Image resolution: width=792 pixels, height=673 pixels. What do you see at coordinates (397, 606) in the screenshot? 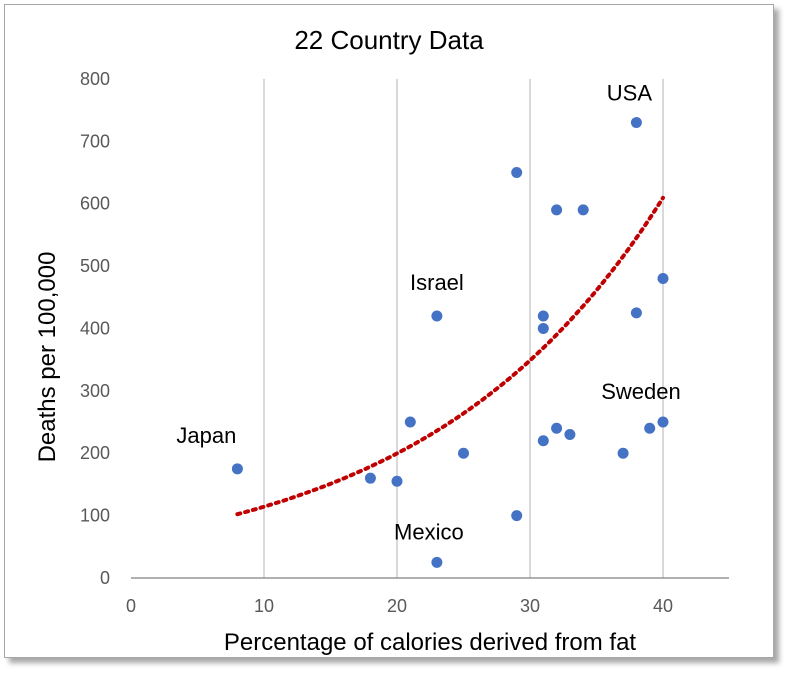
I see `x-tick-label: 20` at bounding box center [397, 606].